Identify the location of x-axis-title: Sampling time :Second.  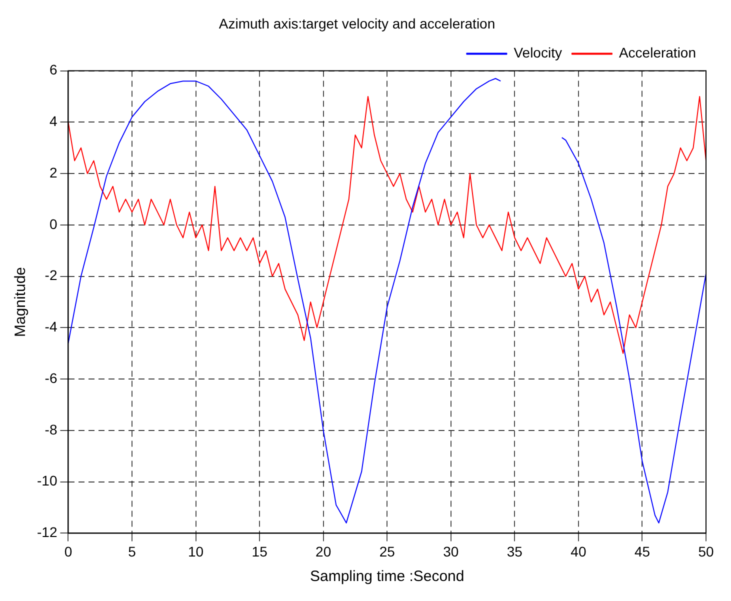
(387, 577).